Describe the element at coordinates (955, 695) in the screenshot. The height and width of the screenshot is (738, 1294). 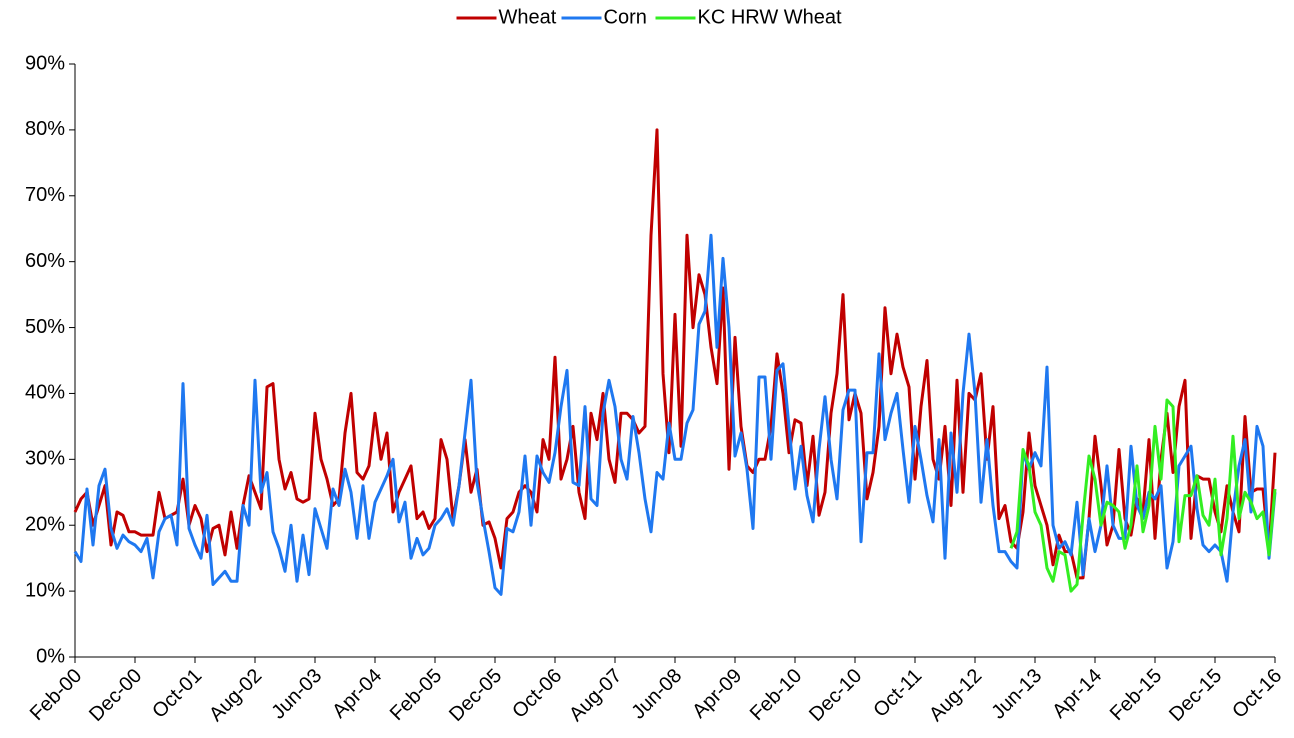
I see `x-tick-label: Aug-12` at that location.